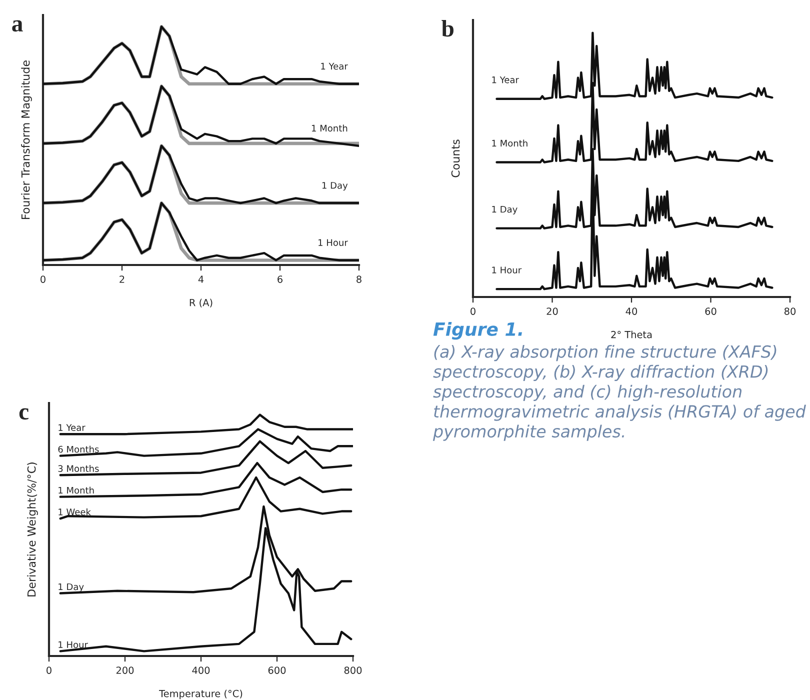 The height and width of the screenshot is (700, 810). I want to click on x-tick-label: 8, so click(359, 279).